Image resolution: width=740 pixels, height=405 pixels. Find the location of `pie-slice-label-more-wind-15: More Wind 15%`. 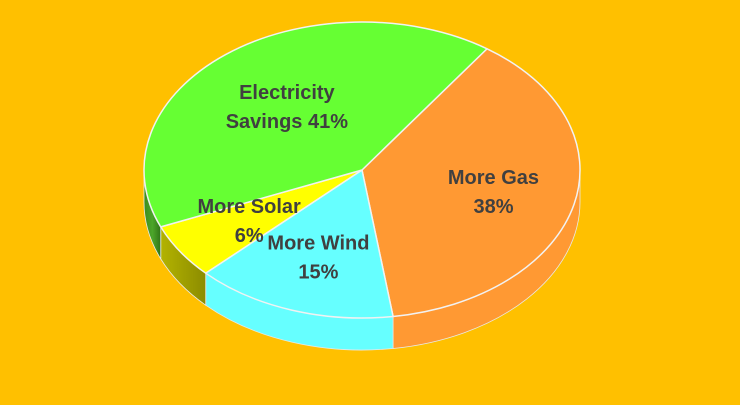

pie-slice-label-more-wind-15: More Wind 15% is located at coordinates (318, 257).